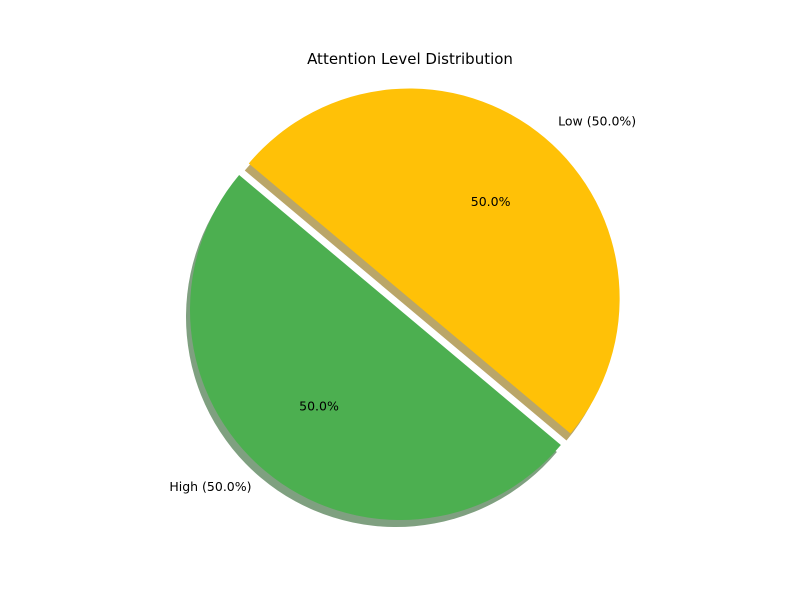 The width and height of the screenshot is (800, 600). I want to click on slice-label-low: Low (50.0%), so click(597, 121).